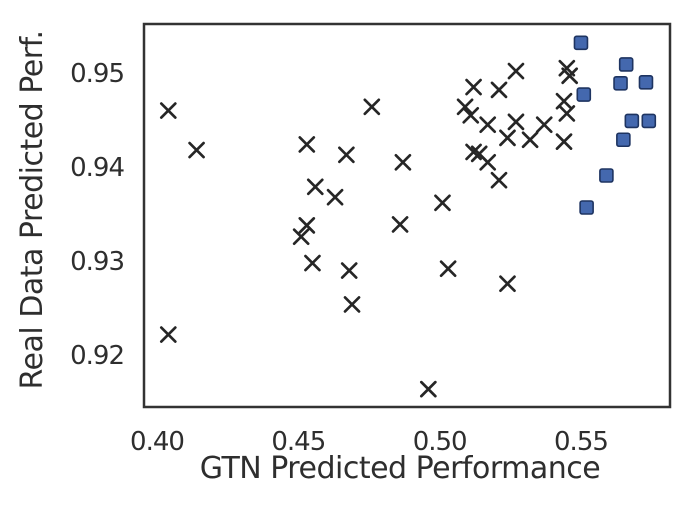 The image size is (696, 522). I want to click on y-tick-label: 0.92, so click(97, 356).